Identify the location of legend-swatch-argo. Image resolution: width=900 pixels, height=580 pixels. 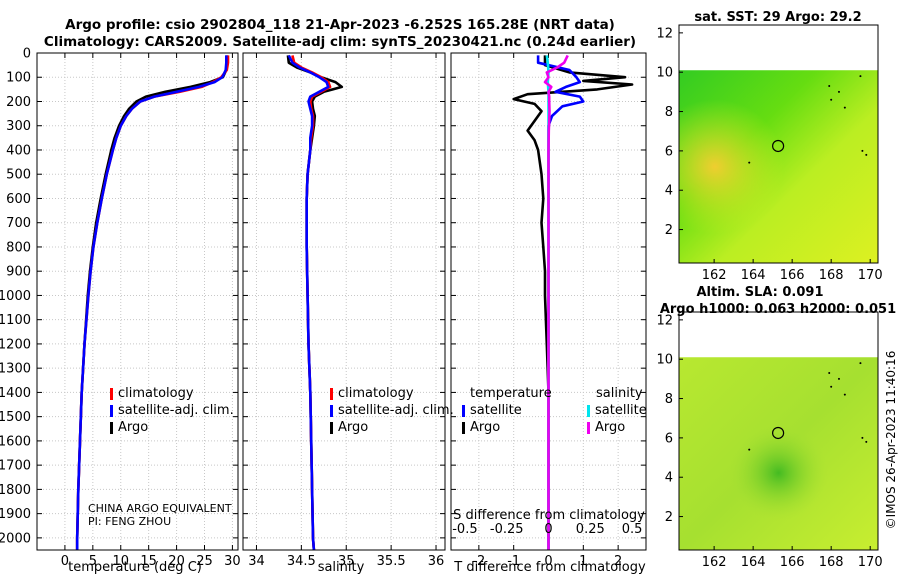
(111, 428).